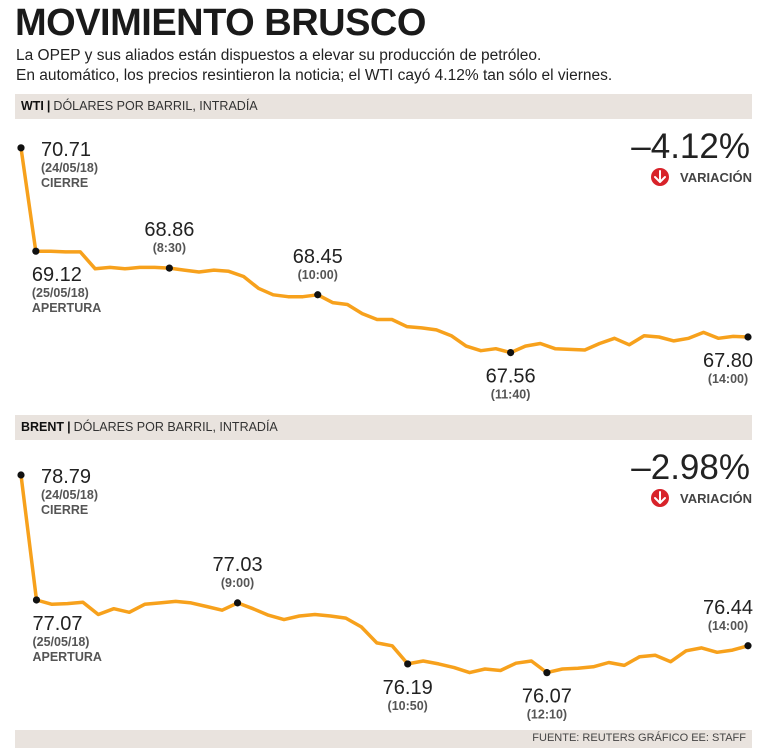  I want to click on brent-value-label: 78.79, so click(66, 477).